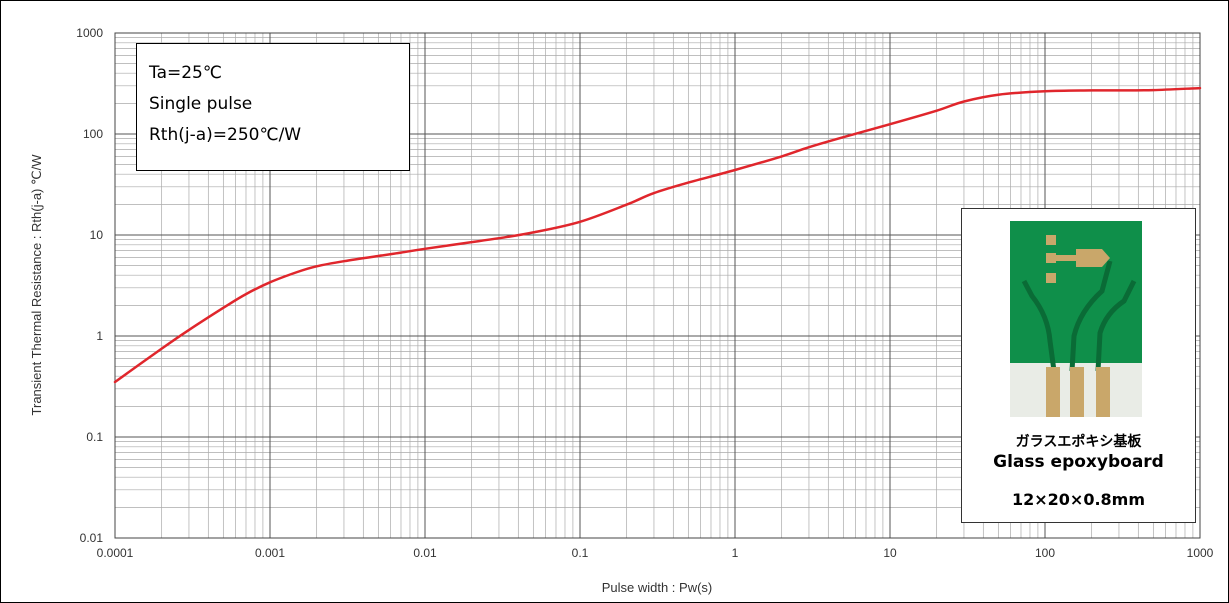 This screenshot has width=1229, height=603. I want to click on x-tick-label: 0.1, so click(580, 553).